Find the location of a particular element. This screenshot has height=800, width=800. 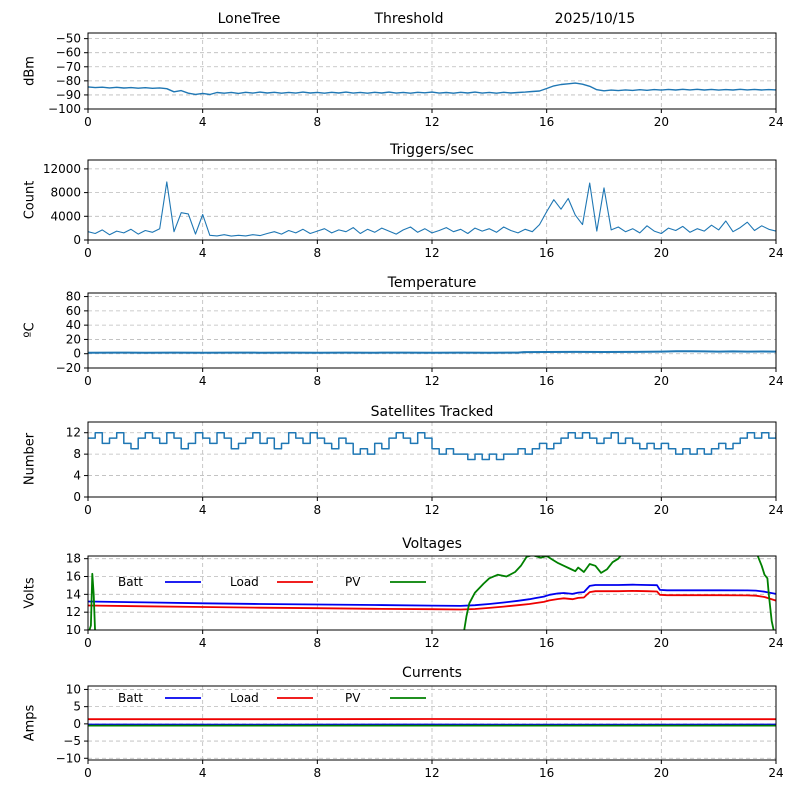

site-name: LoneTree is located at coordinates (249, 19).